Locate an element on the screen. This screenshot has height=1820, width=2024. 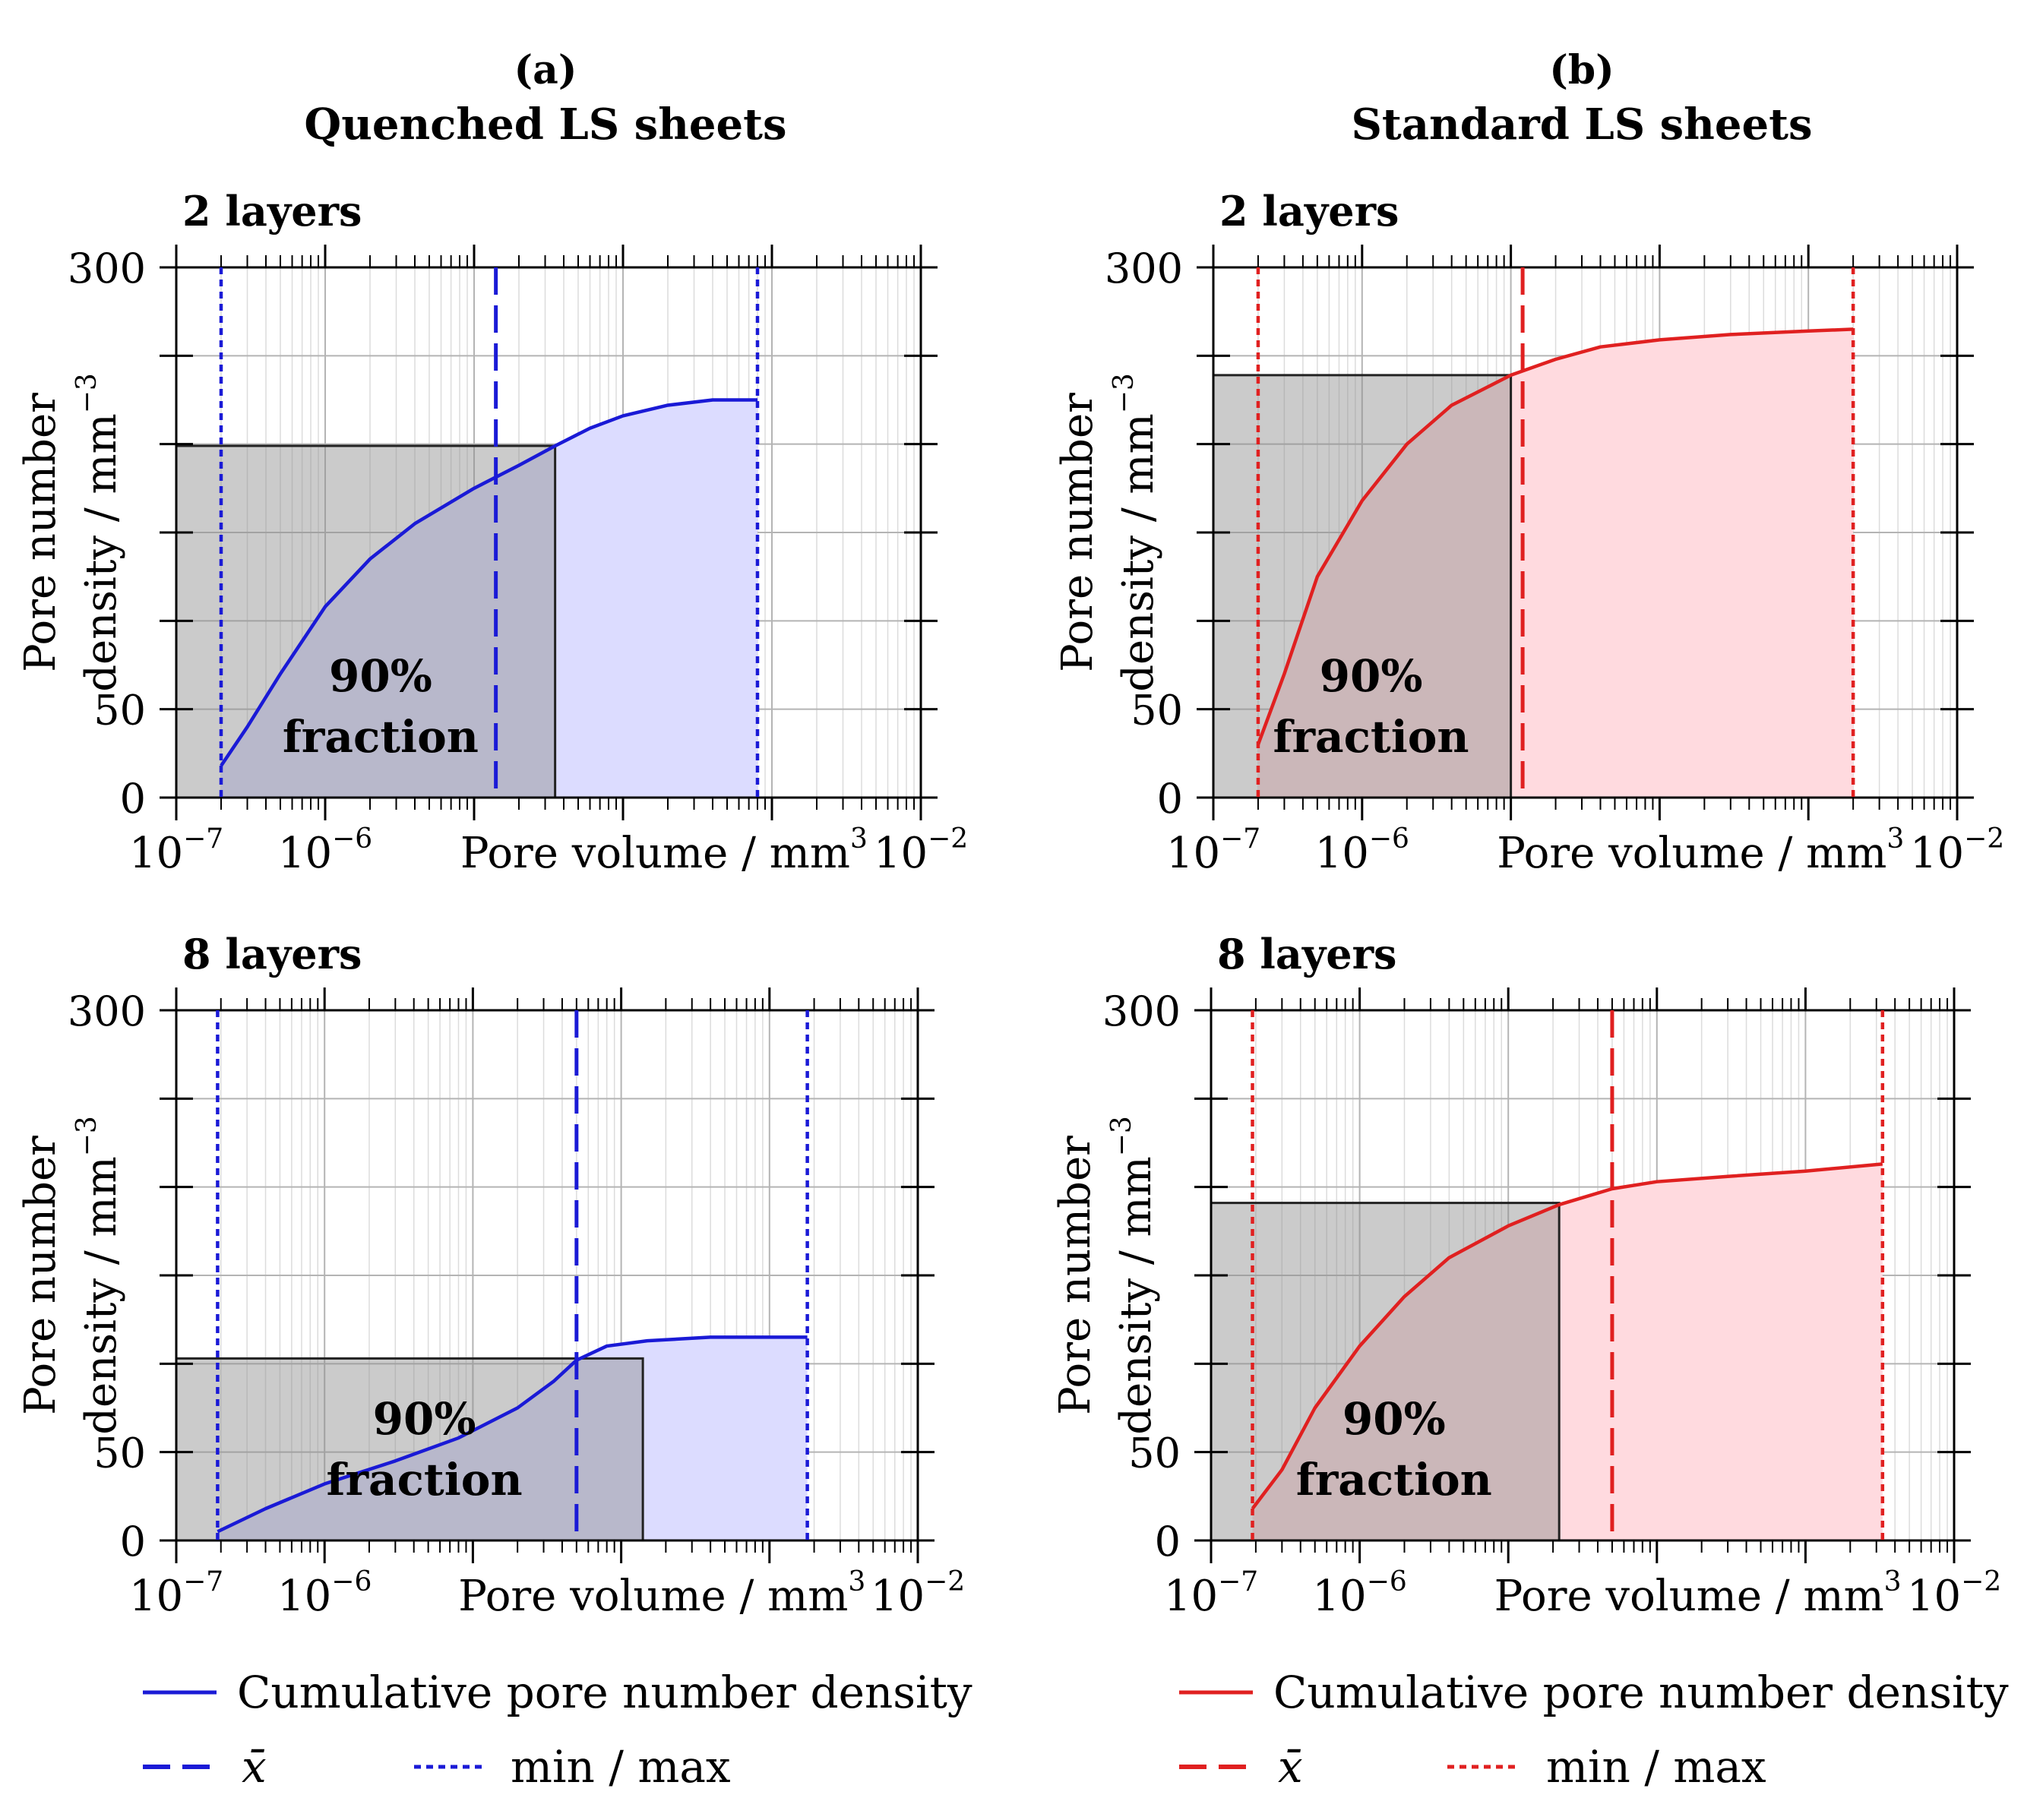
legend-quenched-minmax-label: min / max is located at coordinates (621, 1767).